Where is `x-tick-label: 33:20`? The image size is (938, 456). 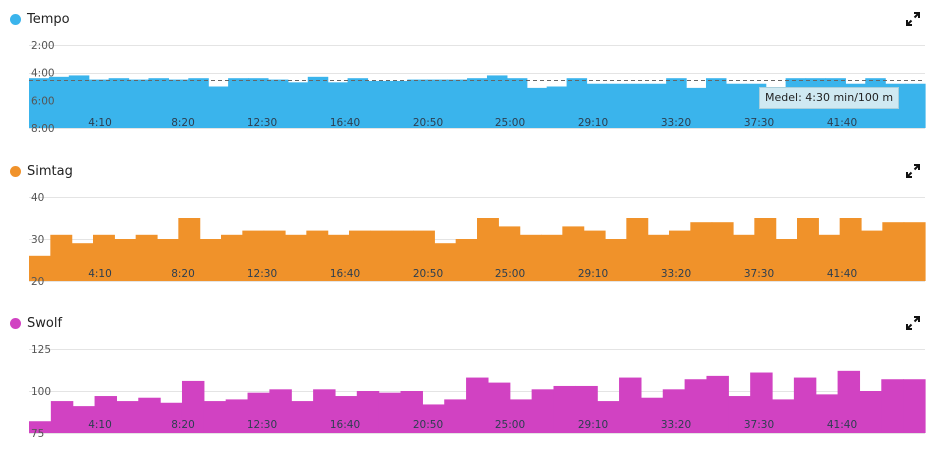
x-tick-label: 33:20 is located at coordinates (676, 123).